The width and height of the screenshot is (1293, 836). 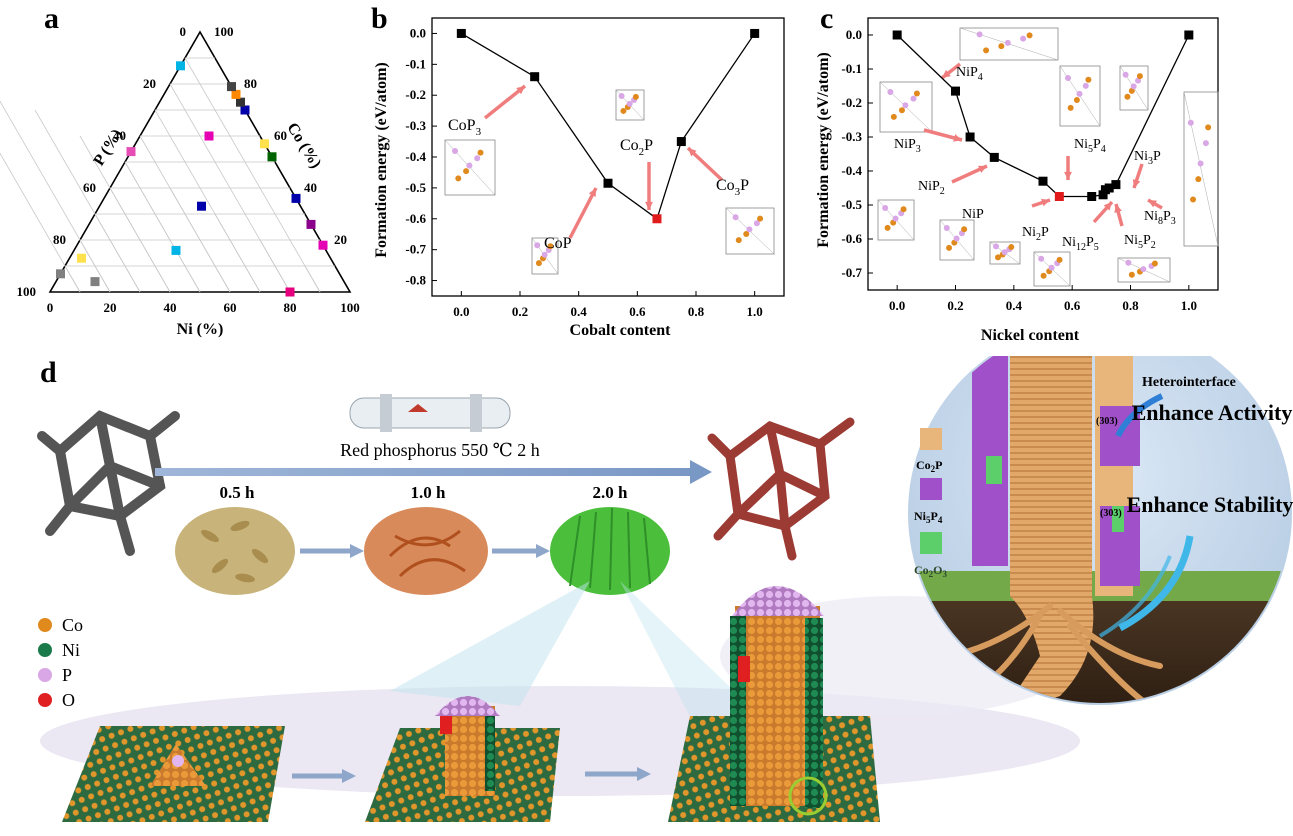 I want to click on ternary-grid, so click(x=176, y=161).